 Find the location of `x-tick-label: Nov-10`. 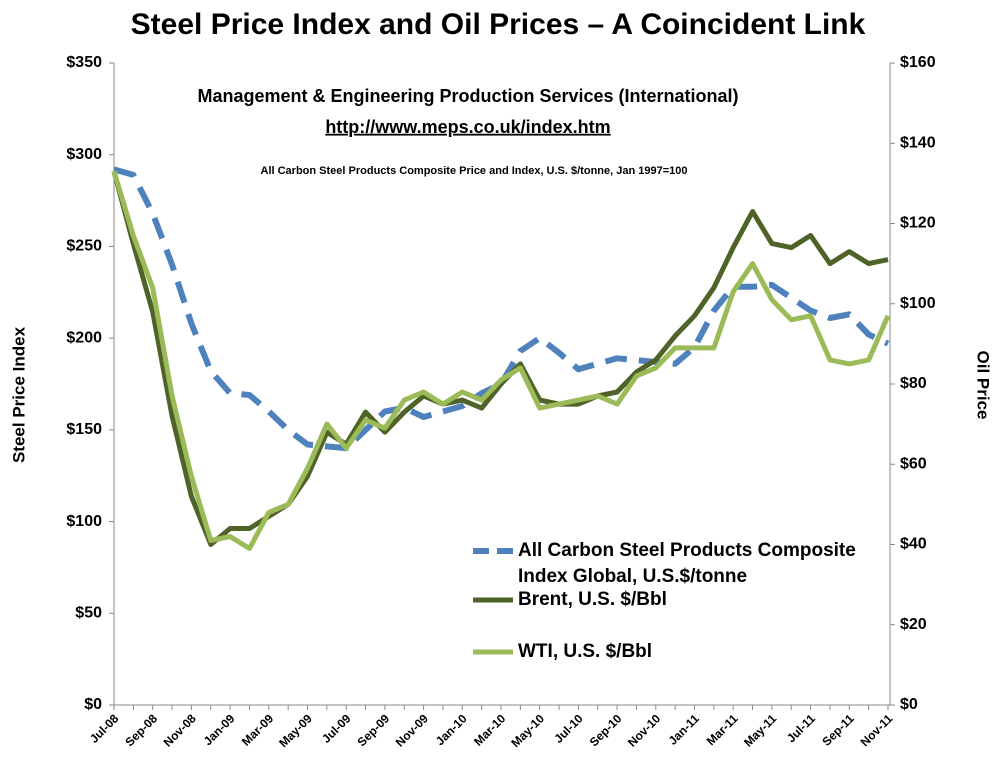

x-tick-label: Nov-10 is located at coordinates (644, 730).